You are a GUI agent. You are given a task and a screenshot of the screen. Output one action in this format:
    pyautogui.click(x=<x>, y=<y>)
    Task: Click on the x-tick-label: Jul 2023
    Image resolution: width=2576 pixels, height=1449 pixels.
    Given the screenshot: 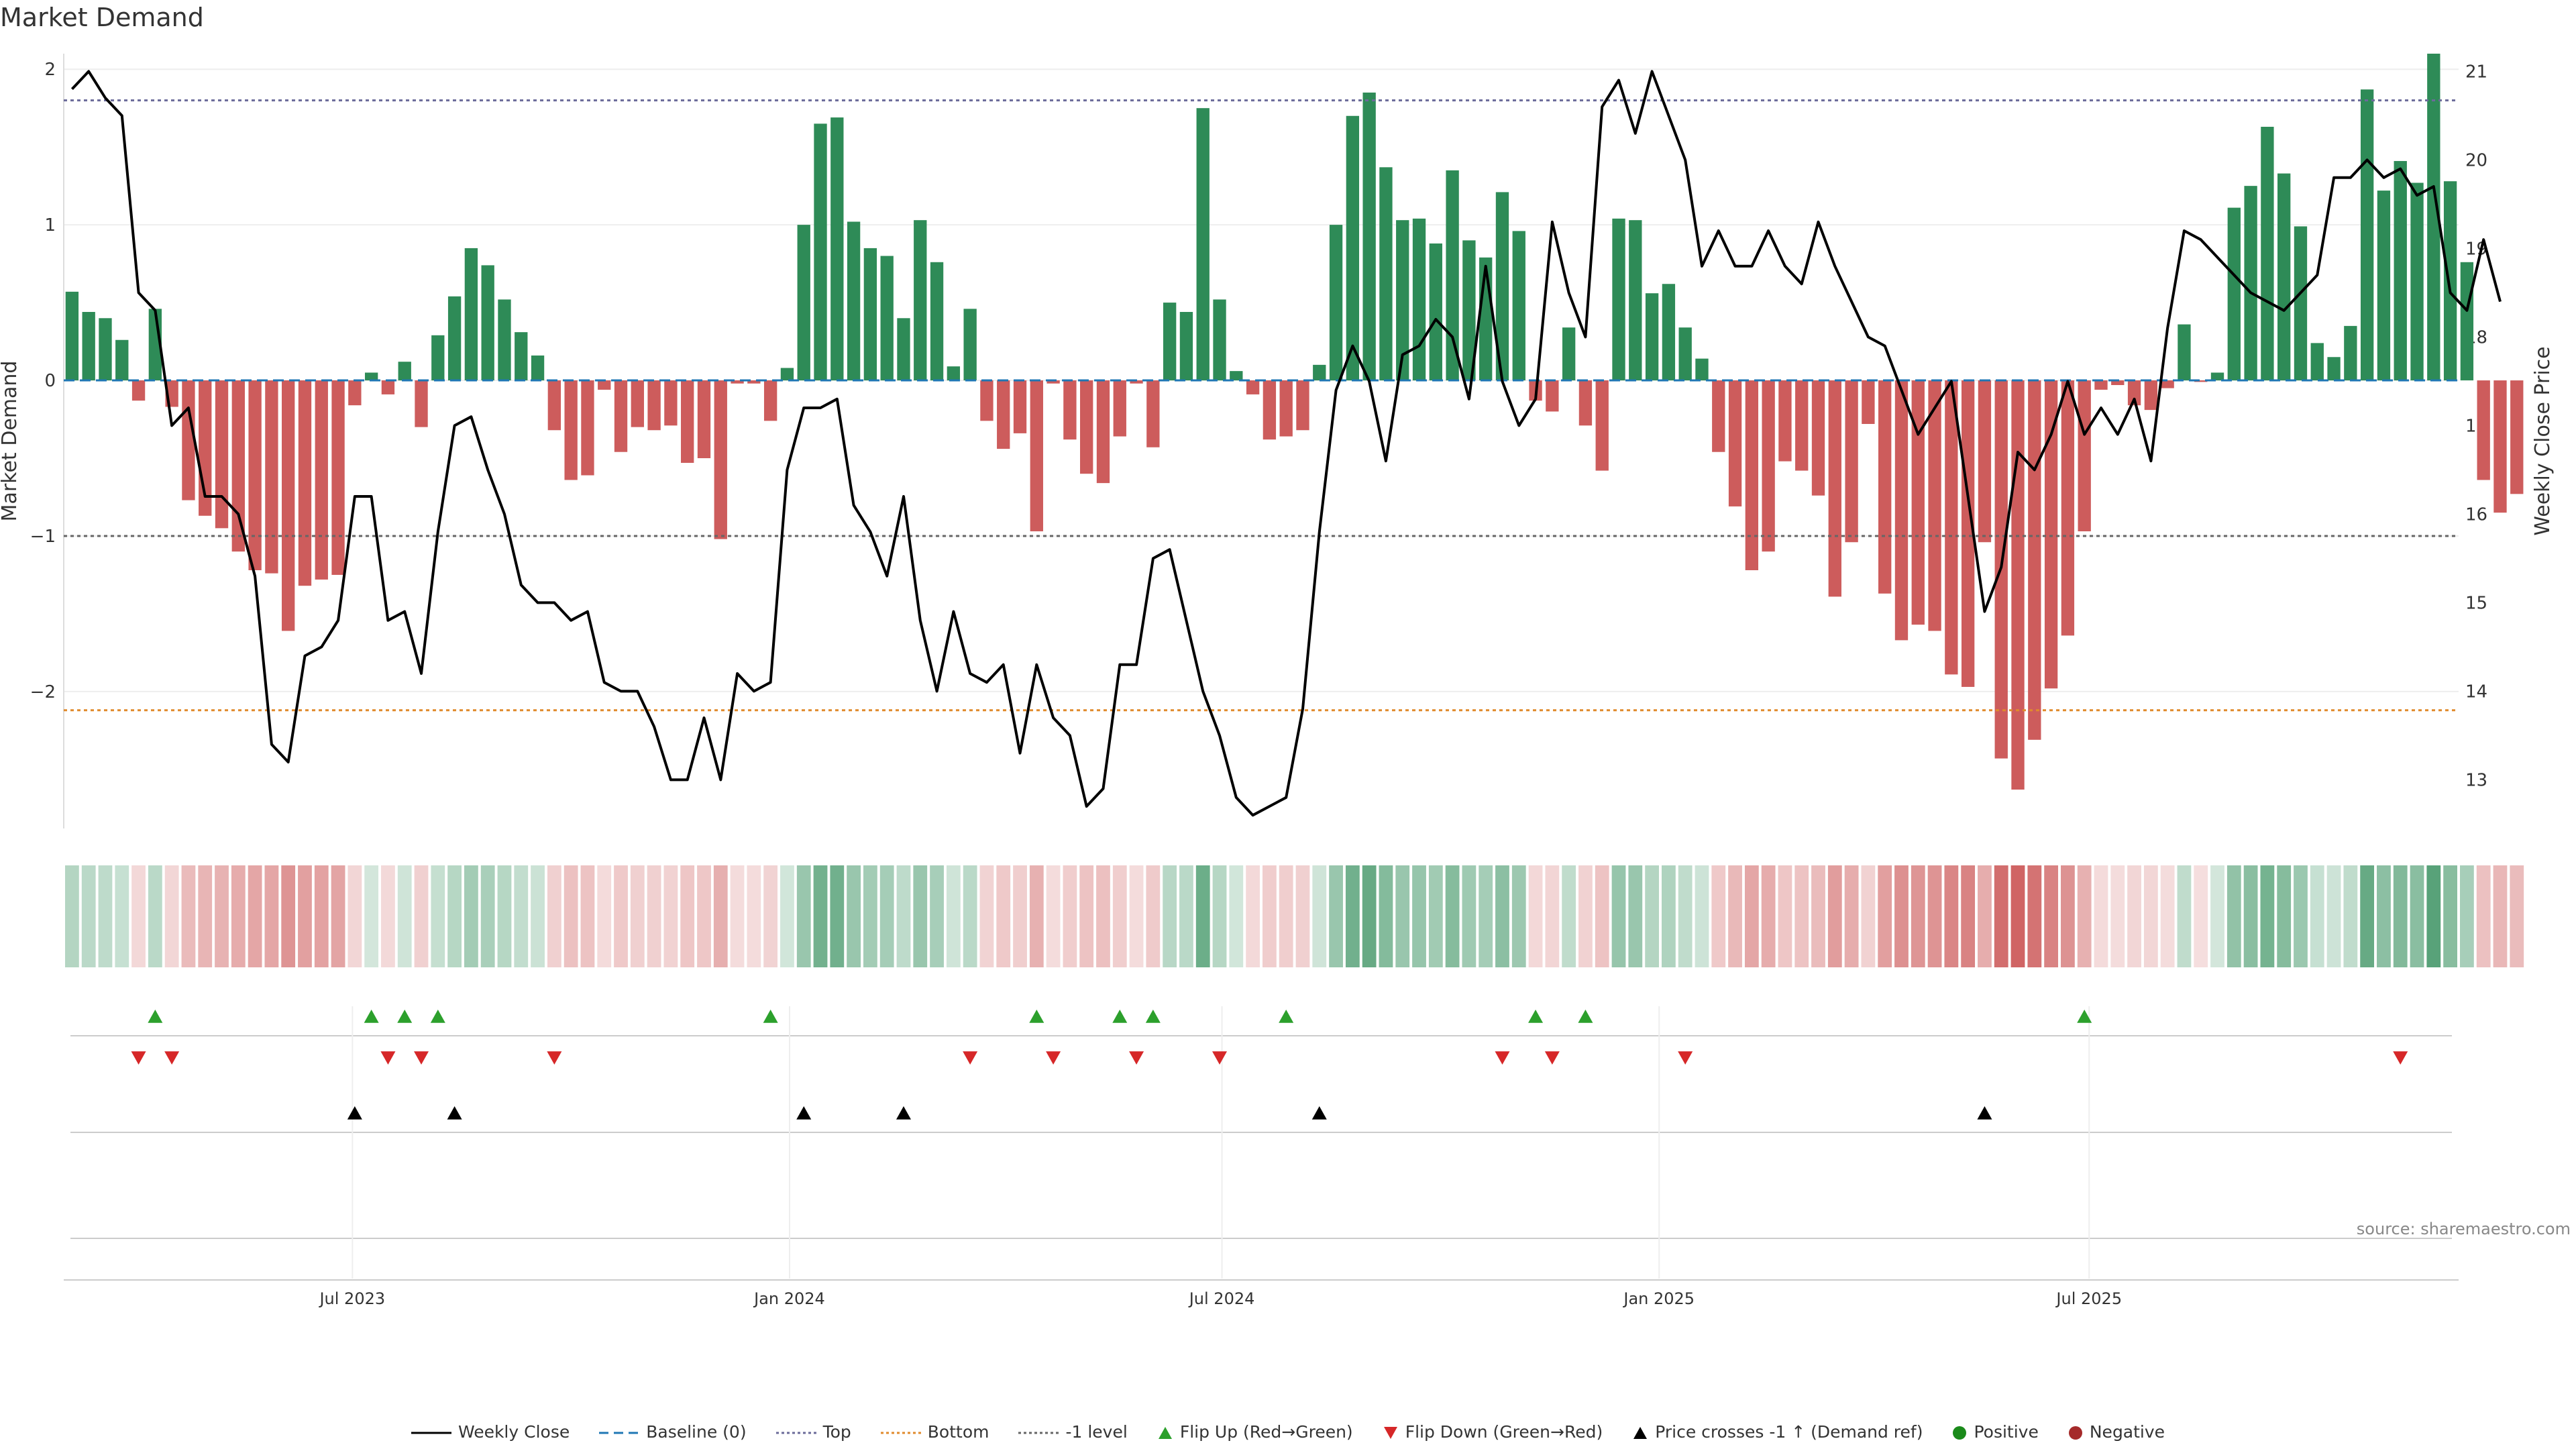 What is the action you would take?
    pyautogui.click(x=351, y=1298)
    